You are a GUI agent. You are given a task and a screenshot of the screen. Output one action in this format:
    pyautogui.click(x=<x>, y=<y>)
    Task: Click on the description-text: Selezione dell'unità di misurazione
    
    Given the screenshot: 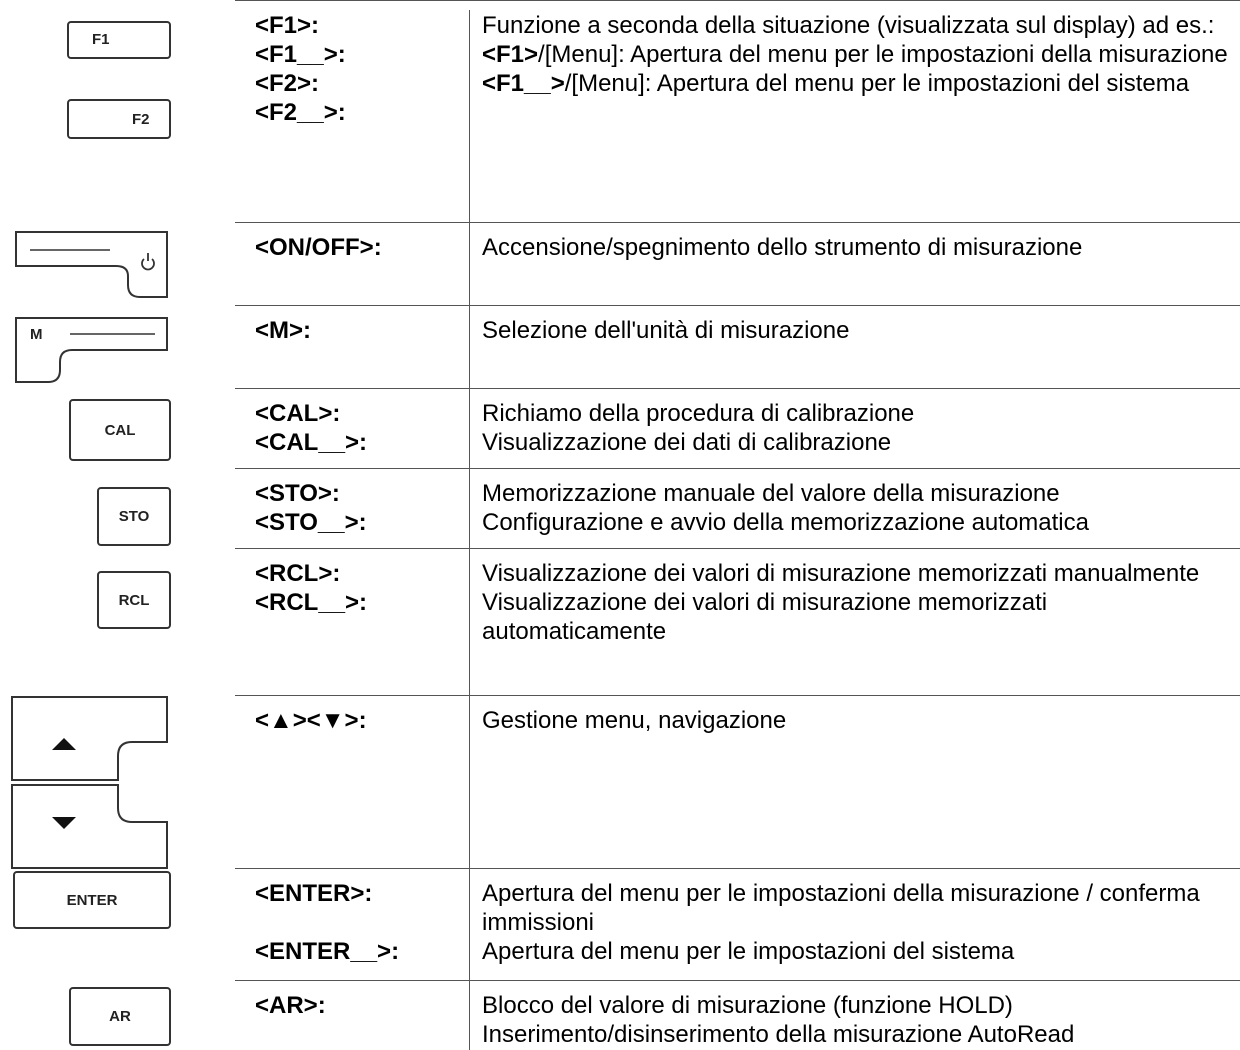 What is the action you would take?
    pyautogui.click(x=666, y=330)
    